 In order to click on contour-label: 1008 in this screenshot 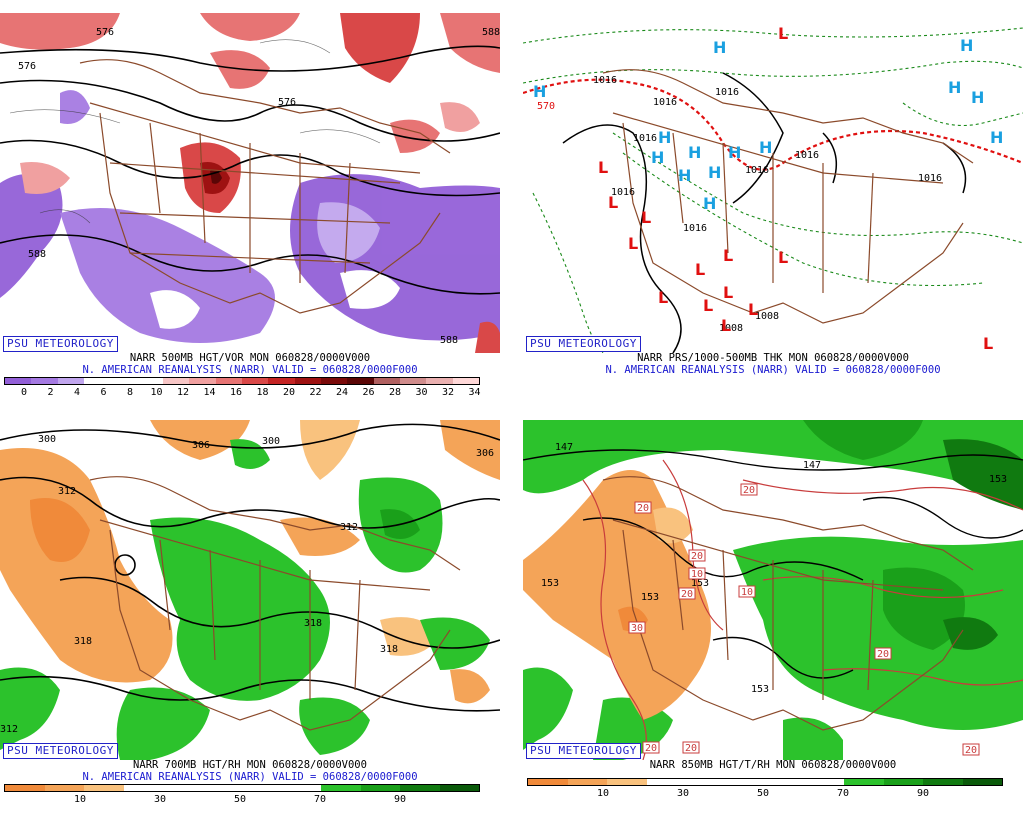, I will do `click(767, 316)`.